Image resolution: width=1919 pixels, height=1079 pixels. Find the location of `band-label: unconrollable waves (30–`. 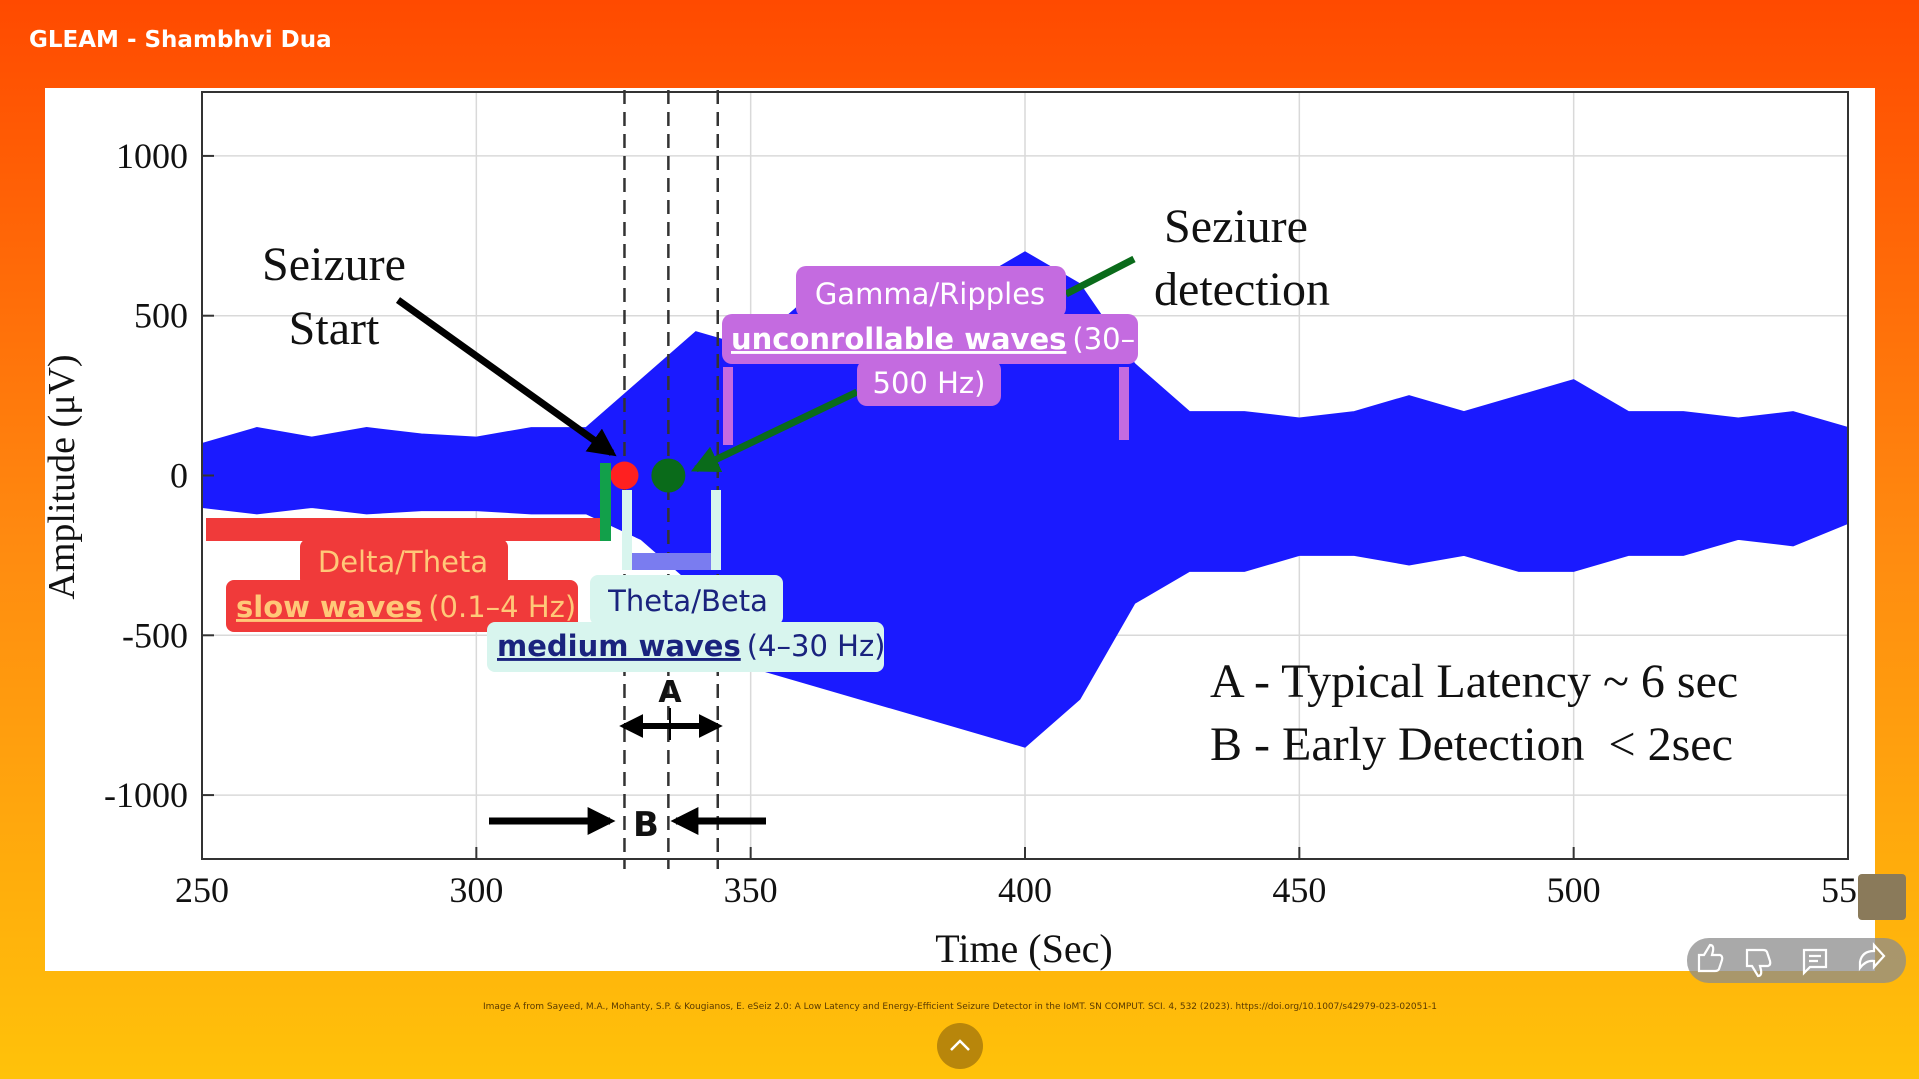

band-label: unconrollable waves (30– is located at coordinates (933, 339).